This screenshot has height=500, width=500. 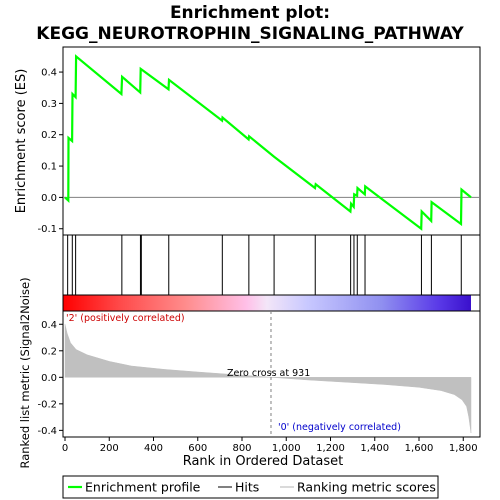 What do you see at coordinates (47, 229) in the screenshot?
I see `es-y-tick-label: -0.1` at bounding box center [47, 229].